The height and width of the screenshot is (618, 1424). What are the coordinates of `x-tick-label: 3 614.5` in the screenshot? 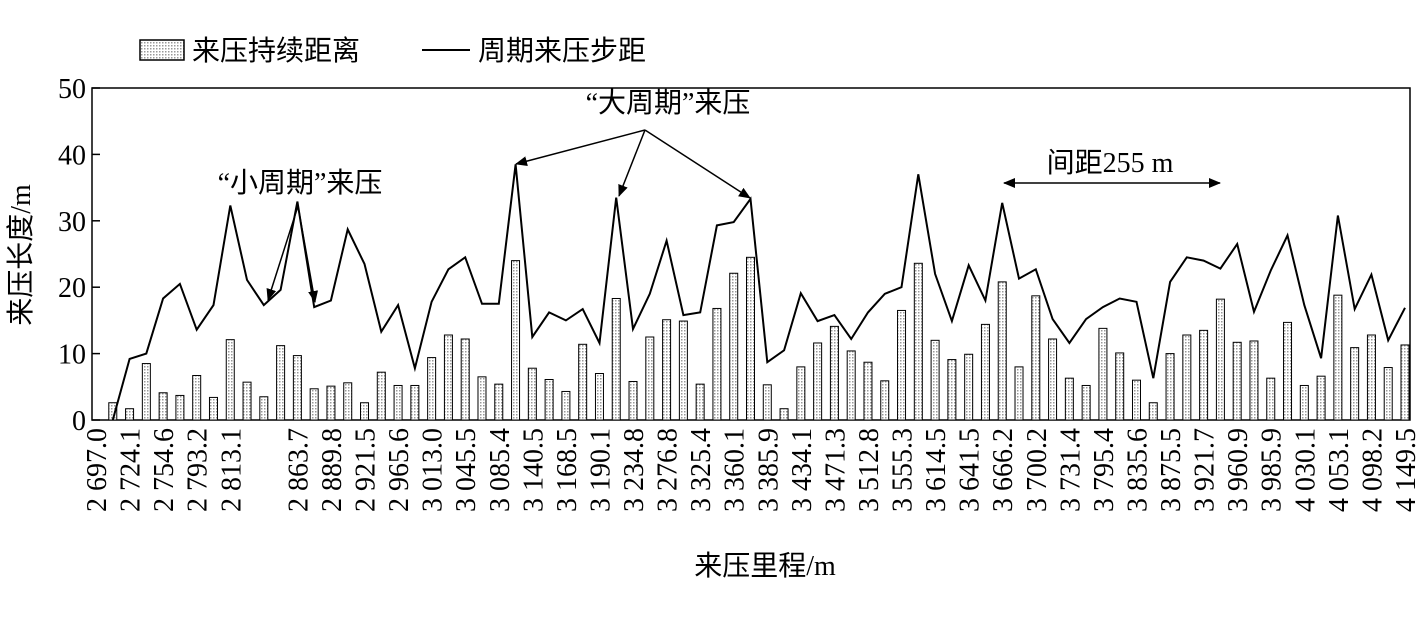 It's located at (936, 470).